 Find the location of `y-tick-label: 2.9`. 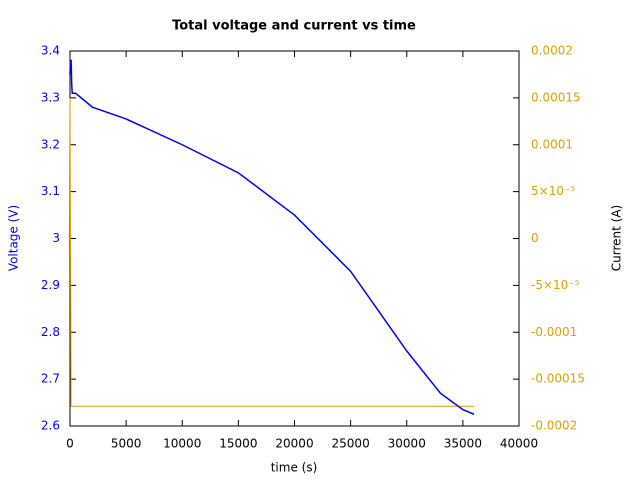

y-tick-label: 2.9 is located at coordinates (50, 285).